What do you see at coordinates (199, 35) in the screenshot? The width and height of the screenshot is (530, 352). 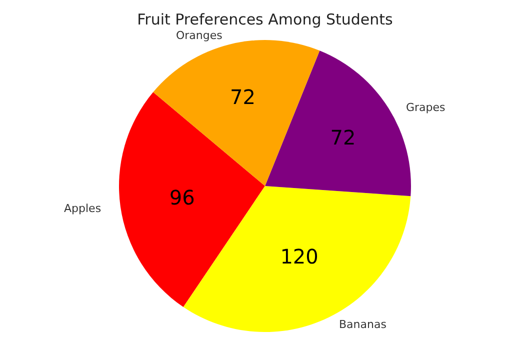 I see `slice-label: Oranges` at bounding box center [199, 35].